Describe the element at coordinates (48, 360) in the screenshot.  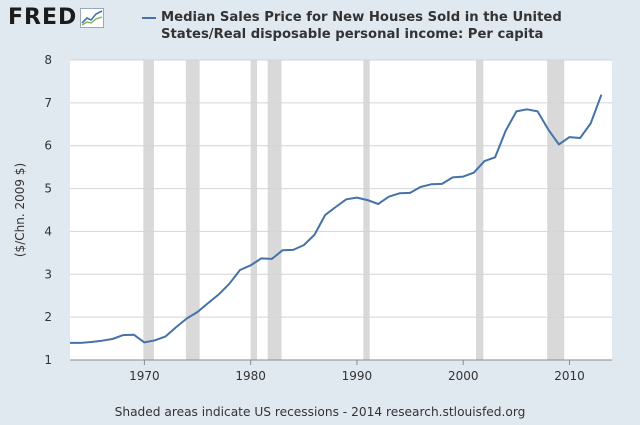
I see `y-tick-label: 1` at that location.